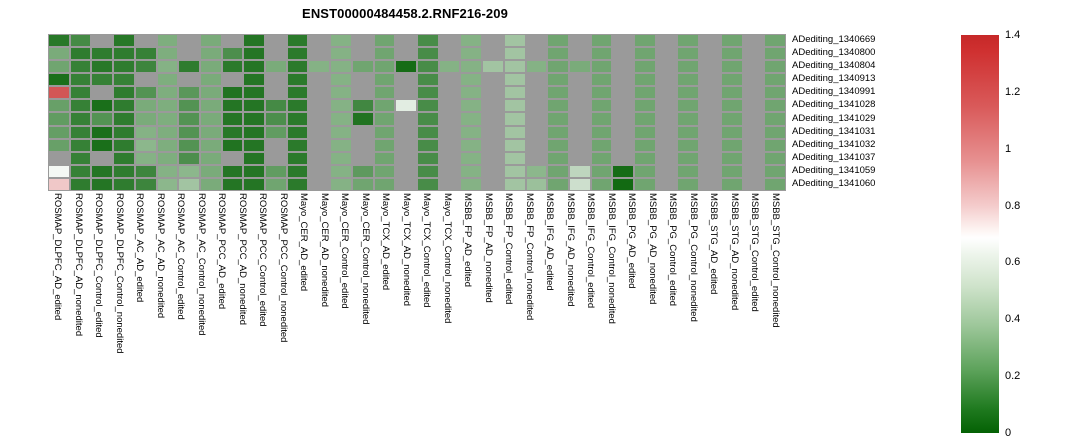 Image resolution: width=1066 pixels, height=441 pixels. What do you see at coordinates (673, 250) in the screenshot?
I see `heatmap-column-label: MSBB_PG_Control_edited` at bounding box center [673, 250].